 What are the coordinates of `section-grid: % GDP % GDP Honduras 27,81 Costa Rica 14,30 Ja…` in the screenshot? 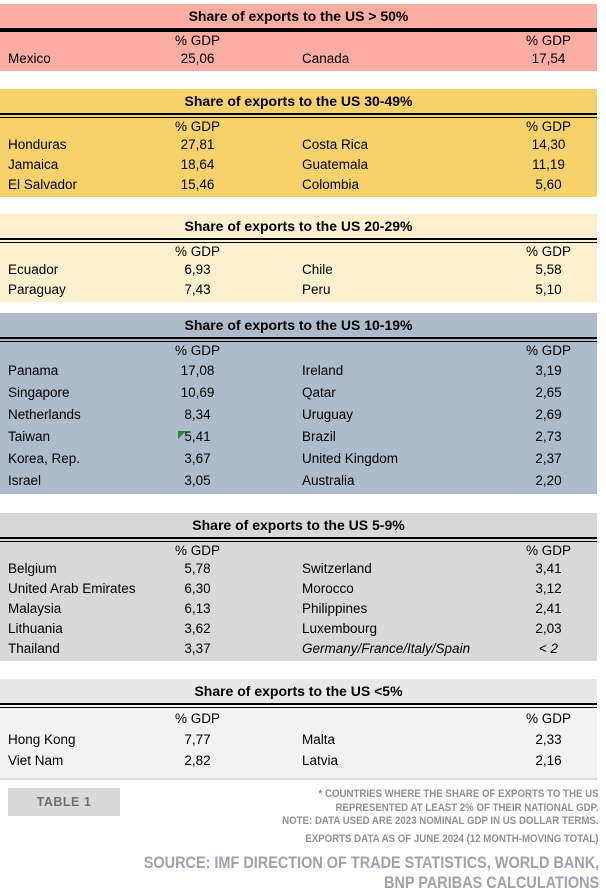 It's located at (298, 156).